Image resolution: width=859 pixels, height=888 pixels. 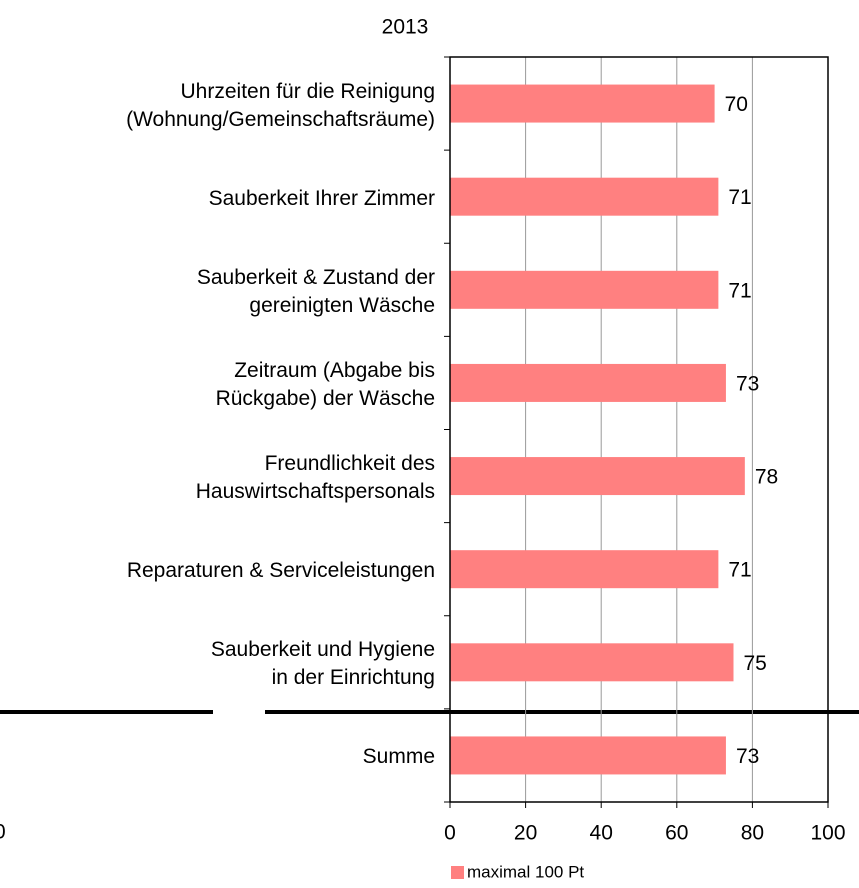 What do you see at coordinates (601, 833) in the screenshot?
I see `x-tick-label: 40` at bounding box center [601, 833].